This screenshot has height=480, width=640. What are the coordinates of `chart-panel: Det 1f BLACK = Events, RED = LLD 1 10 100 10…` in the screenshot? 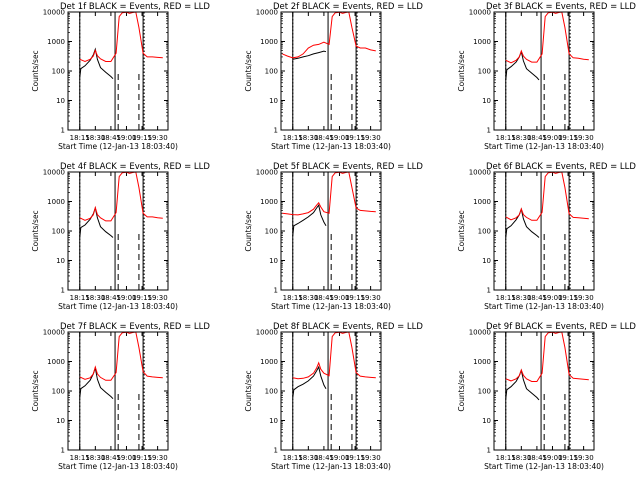 It's located at (120, 76).